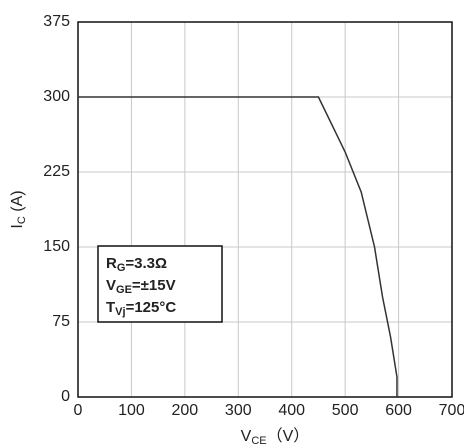 This screenshot has width=464, height=448. I want to click on x-tick-label: 400, so click(291, 410).